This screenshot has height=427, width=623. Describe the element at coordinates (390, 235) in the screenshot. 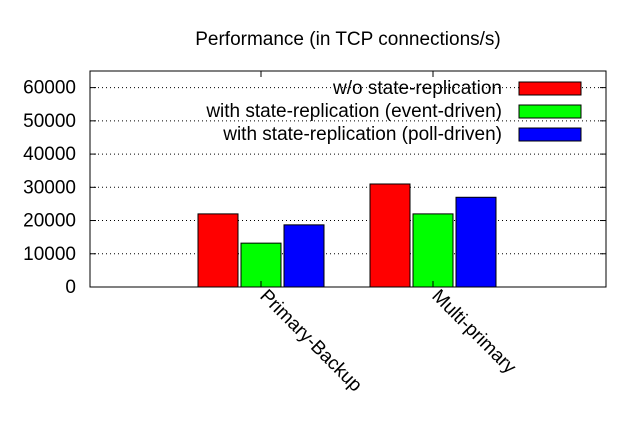

I see `bar-1-multi-primary` at that location.